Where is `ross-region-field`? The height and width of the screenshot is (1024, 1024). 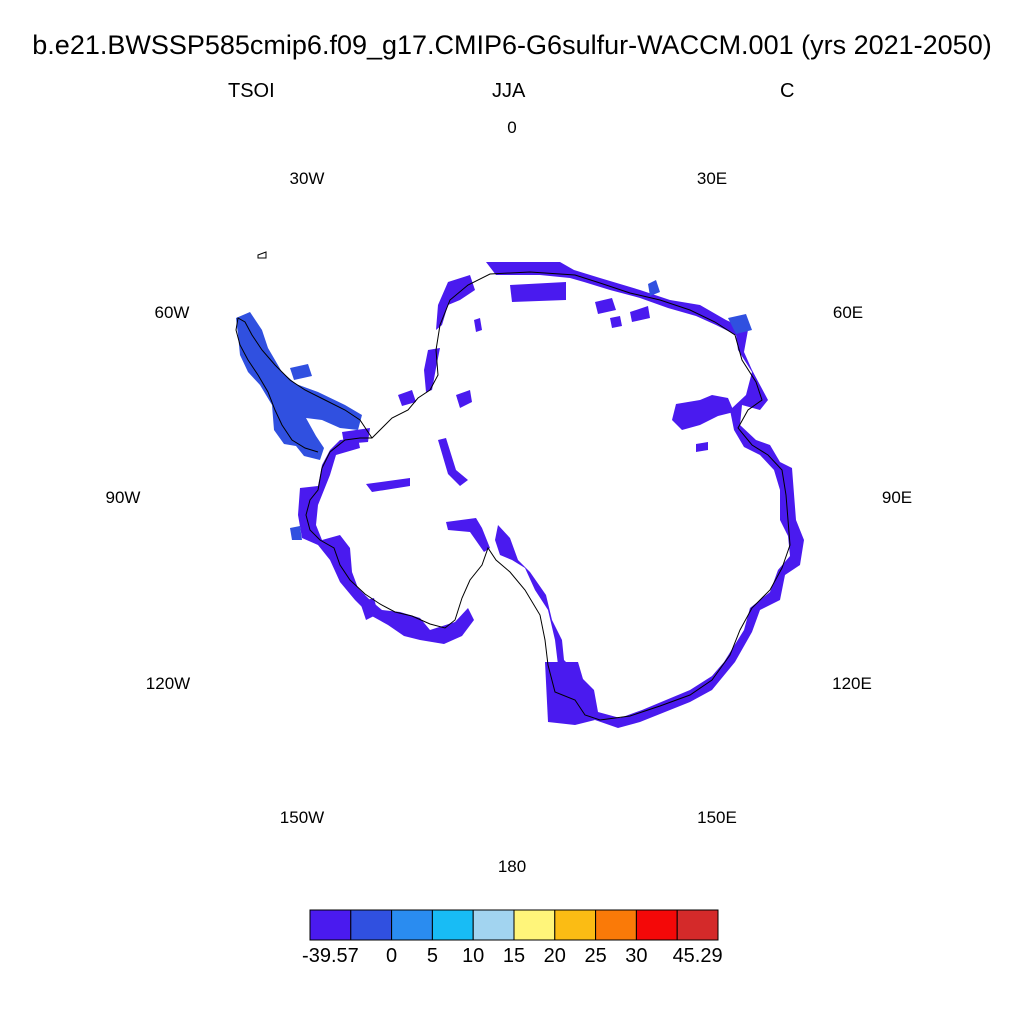 ross-region-field is located at coordinates (570, 693).